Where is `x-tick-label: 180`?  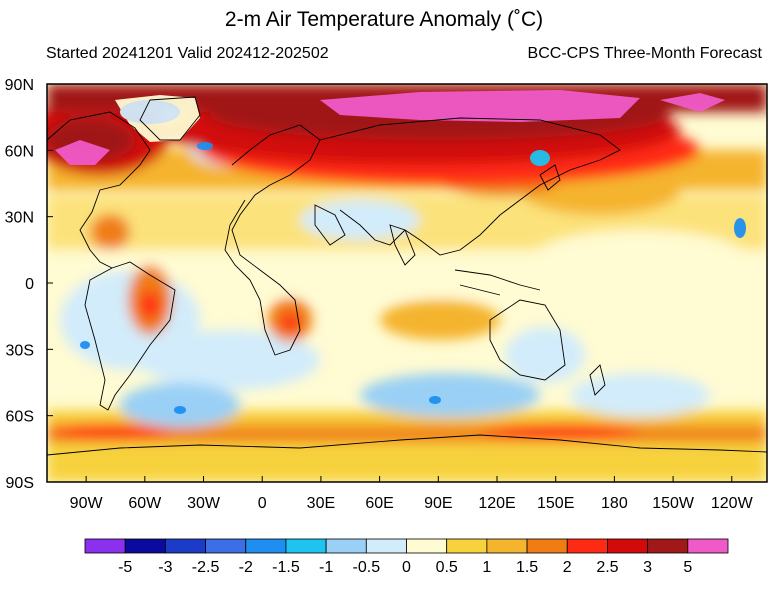 x-tick-label: 180 is located at coordinates (614, 503).